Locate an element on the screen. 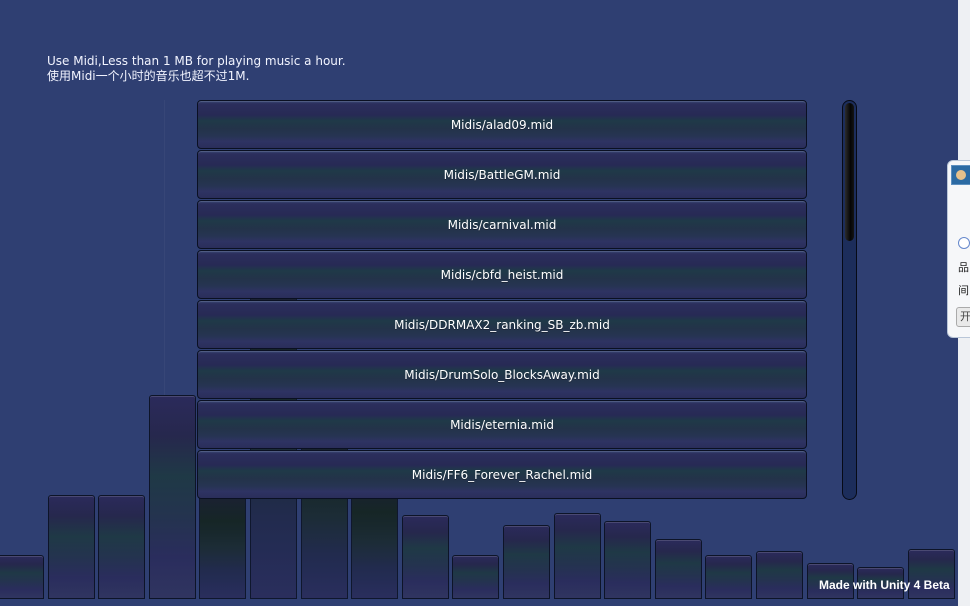 This screenshot has width=970, height=606. song-button: Midis/DDRMAX2_ranking_SB_zb.mid is located at coordinates (502, 324).